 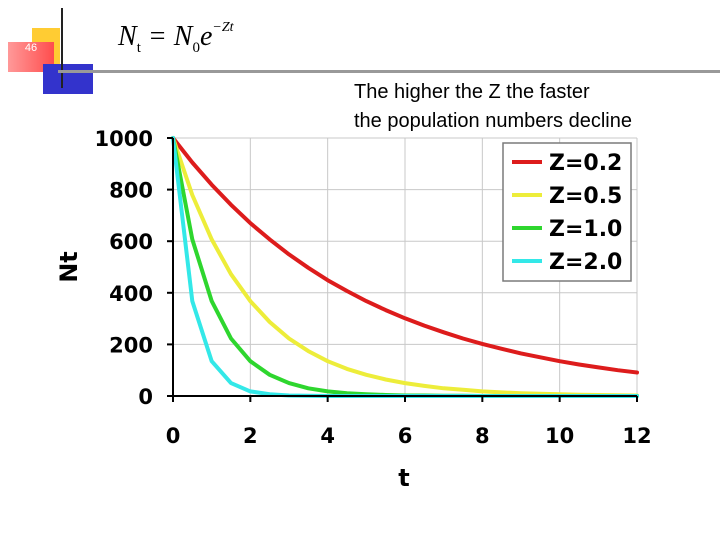 What do you see at coordinates (472, 92) in the screenshot?
I see `caption-line-1: The higher the Z the faster` at bounding box center [472, 92].